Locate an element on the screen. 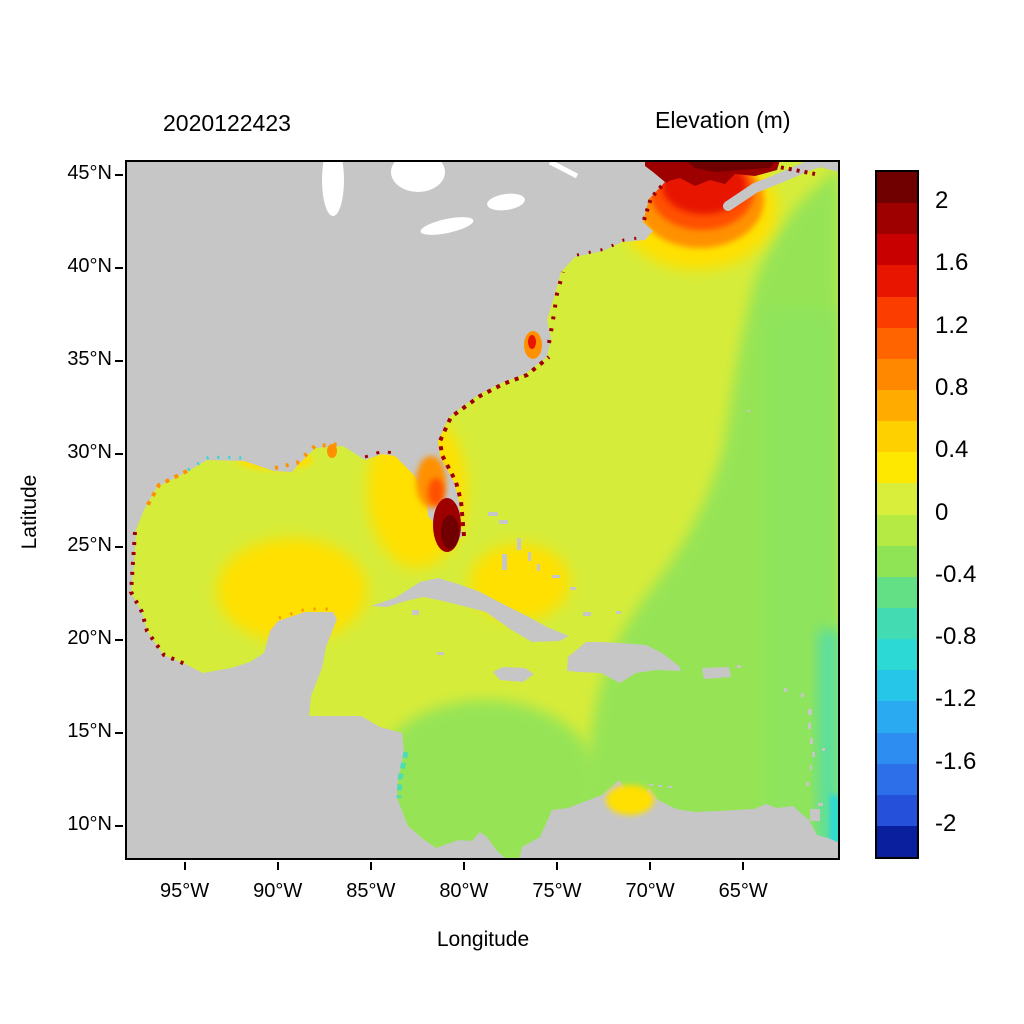 This screenshot has height=1024, width=1024. x-tick-label: 80°W is located at coordinates (464, 891).